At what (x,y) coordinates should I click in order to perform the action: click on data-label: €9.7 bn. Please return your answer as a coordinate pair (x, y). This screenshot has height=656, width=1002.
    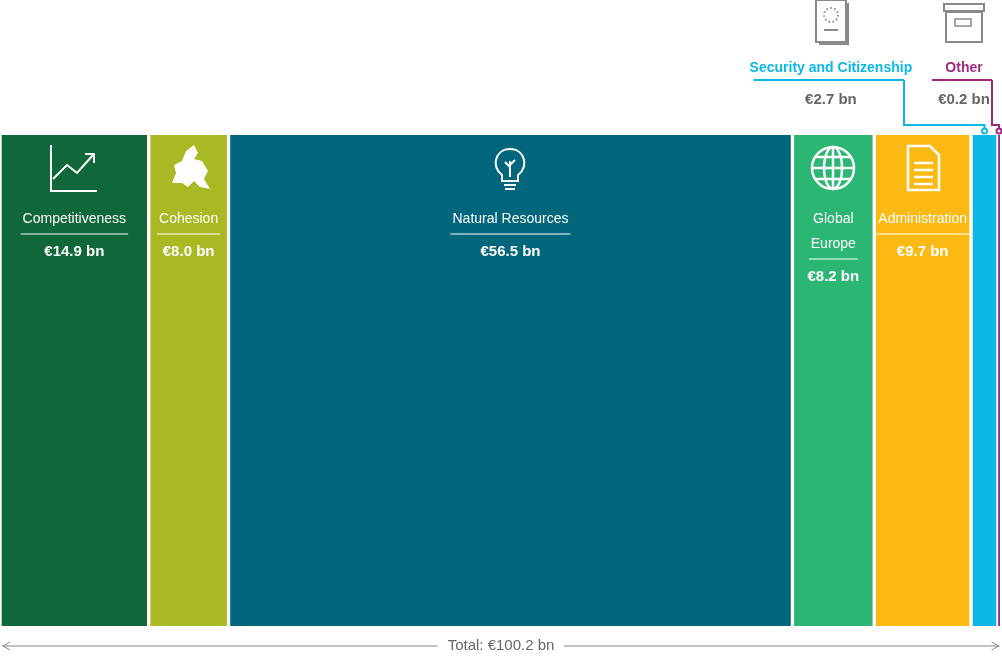
    Looking at the image, I should click on (922, 251).